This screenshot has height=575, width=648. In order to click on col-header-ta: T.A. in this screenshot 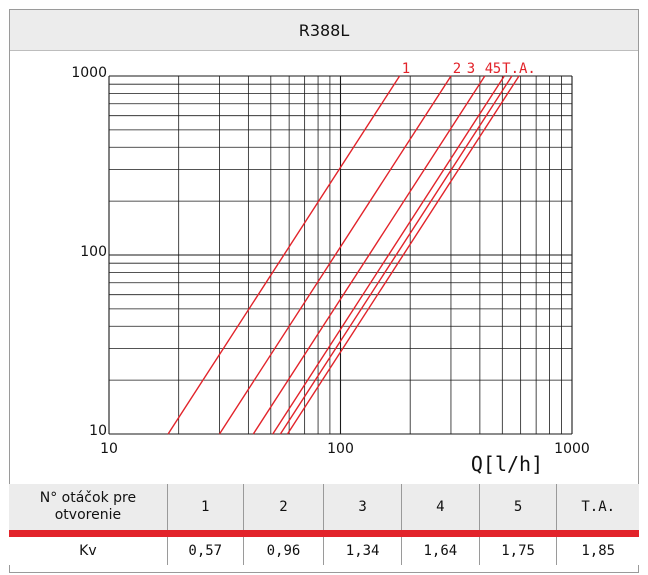, I will do `click(597, 507)`.